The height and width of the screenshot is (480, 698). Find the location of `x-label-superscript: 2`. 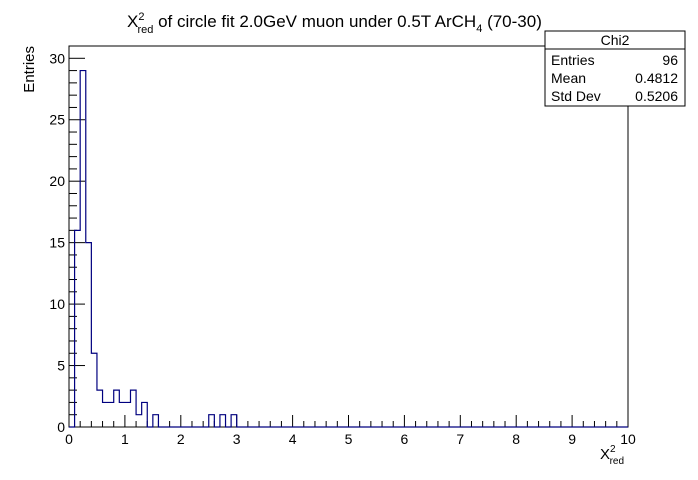

x-label-superscript: 2 is located at coordinates (613, 449).